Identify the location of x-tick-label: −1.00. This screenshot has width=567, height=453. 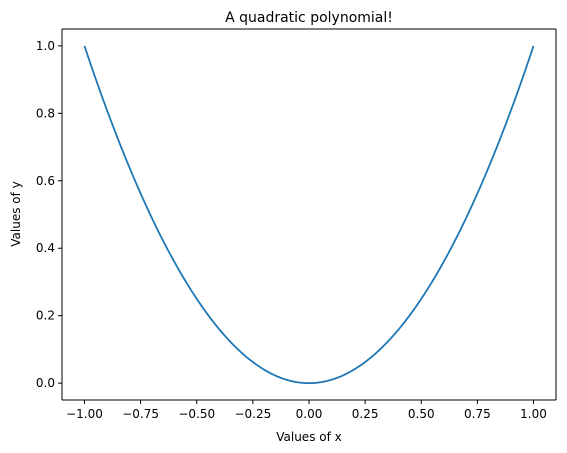
(84, 414).